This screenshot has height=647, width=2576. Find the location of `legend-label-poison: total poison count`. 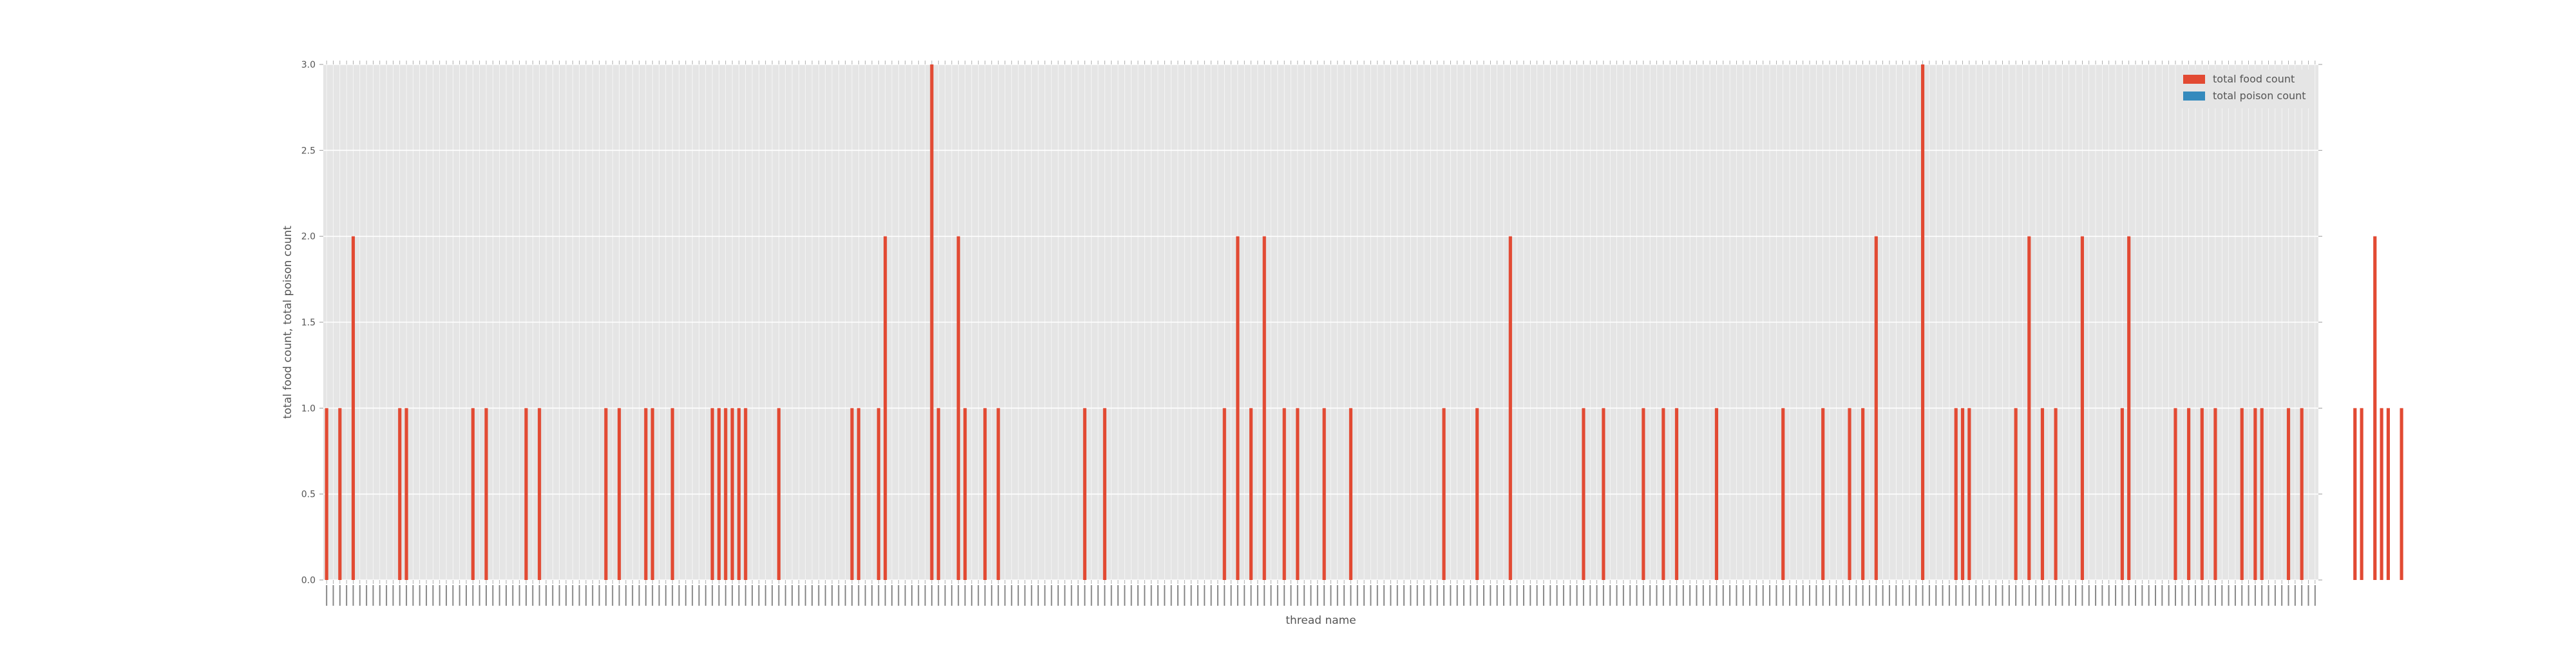

legend-label-poison: total poison count is located at coordinates (2260, 96).